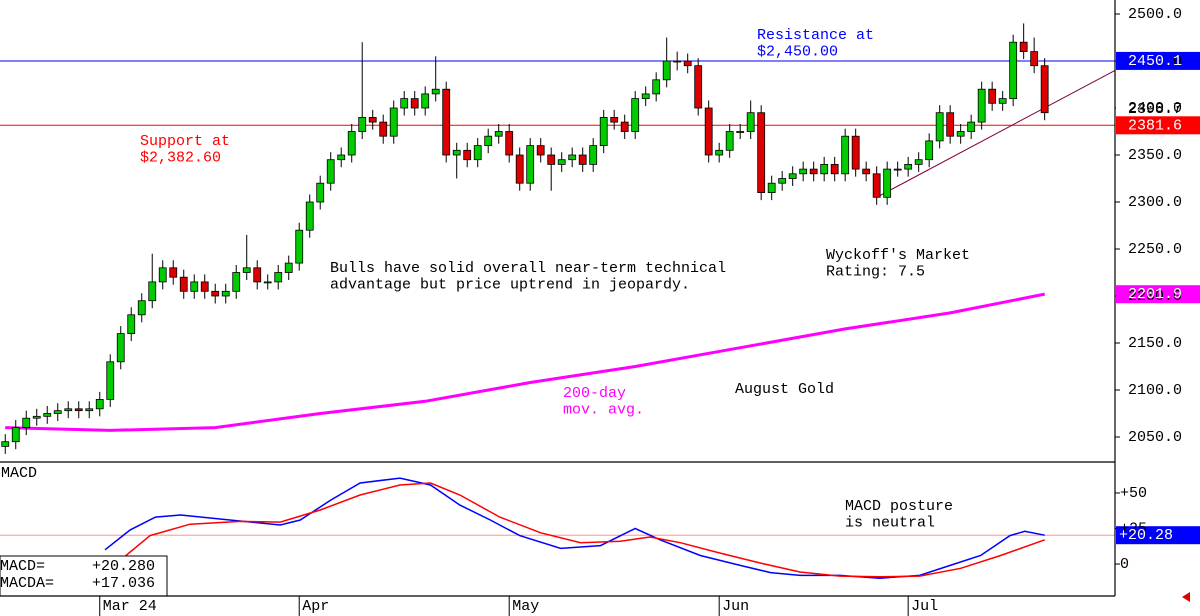  I want to click on price-tag-label: 2201.9, so click(1155, 294).